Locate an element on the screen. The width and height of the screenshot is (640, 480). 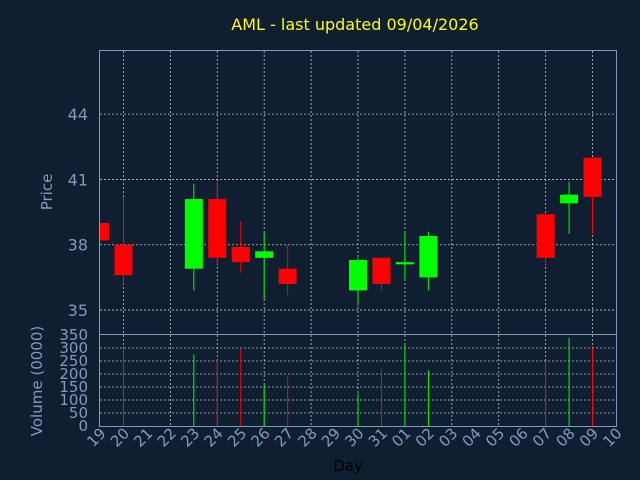
price-tick-label: 38 is located at coordinates (78, 245).